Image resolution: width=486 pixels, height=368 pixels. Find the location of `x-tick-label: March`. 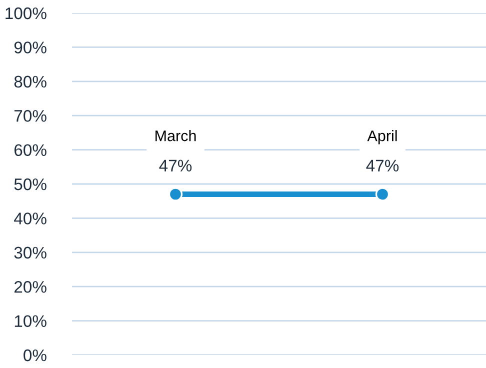

x-tick-label: March is located at coordinates (176, 136).